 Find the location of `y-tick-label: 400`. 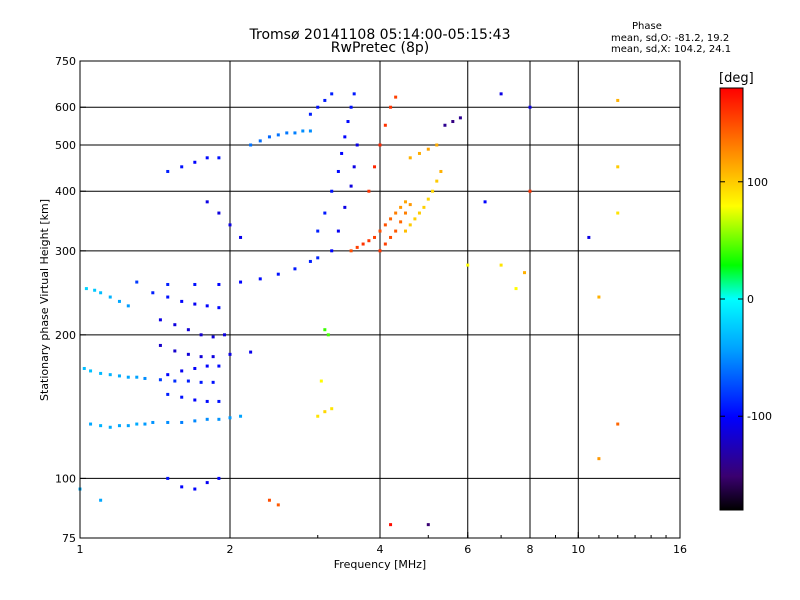

y-tick-label: 400 is located at coordinates (65, 191).